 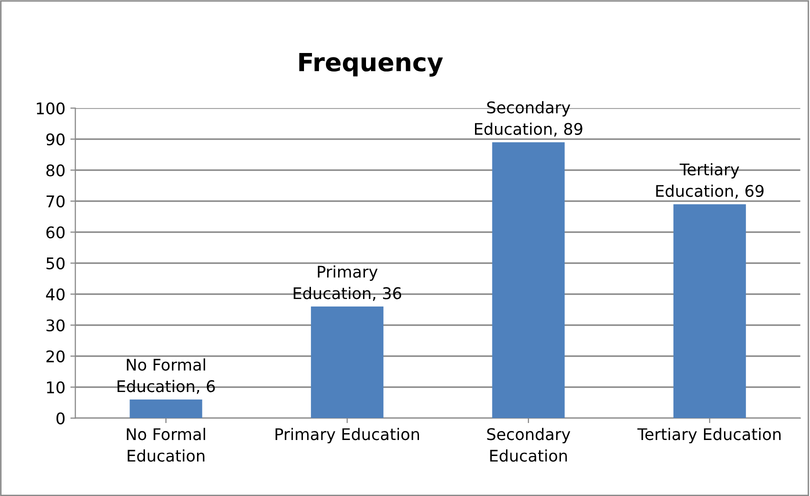 I want to click on y-tick-label: 60, so click(x=55, y=232).